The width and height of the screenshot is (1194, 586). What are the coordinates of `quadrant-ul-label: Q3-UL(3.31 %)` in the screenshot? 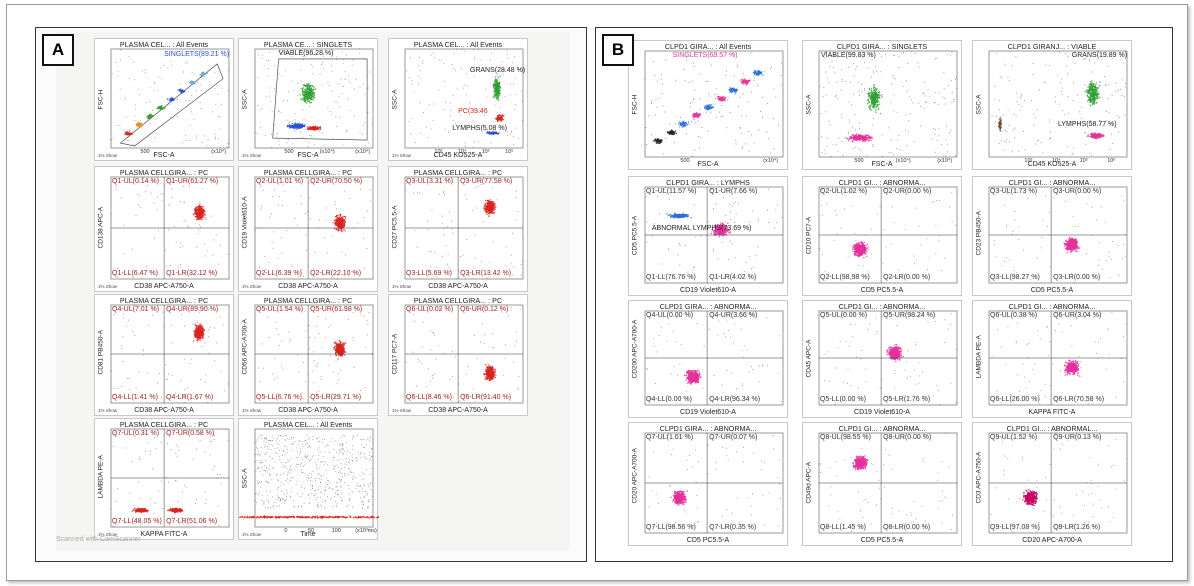 It's located at (430, 181).